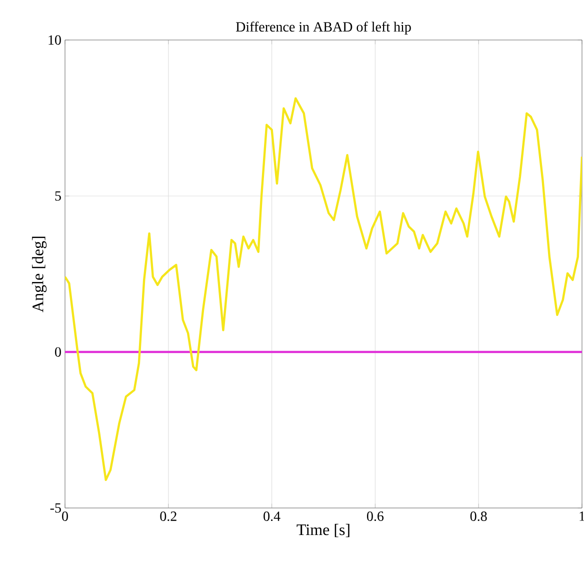 The width and height of the screenshot is (584, 570). Describe the element at coordinates (55, 508) in the screenshot. I see `y-tick-label: -5` at that location.